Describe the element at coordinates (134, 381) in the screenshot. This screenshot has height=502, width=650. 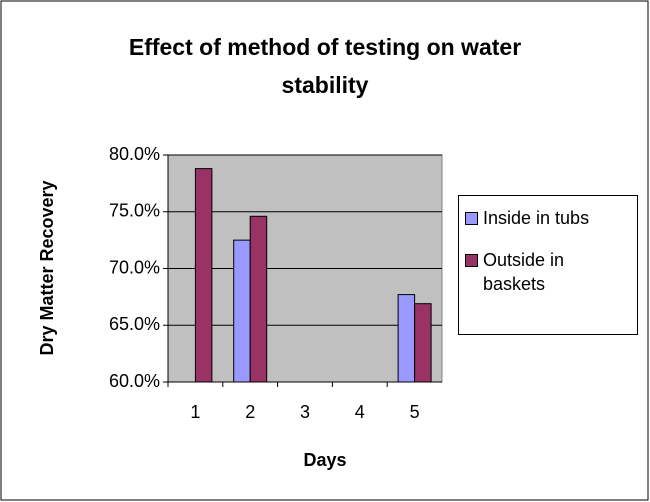
I see `y-tick-label: 60.0%` at that location.